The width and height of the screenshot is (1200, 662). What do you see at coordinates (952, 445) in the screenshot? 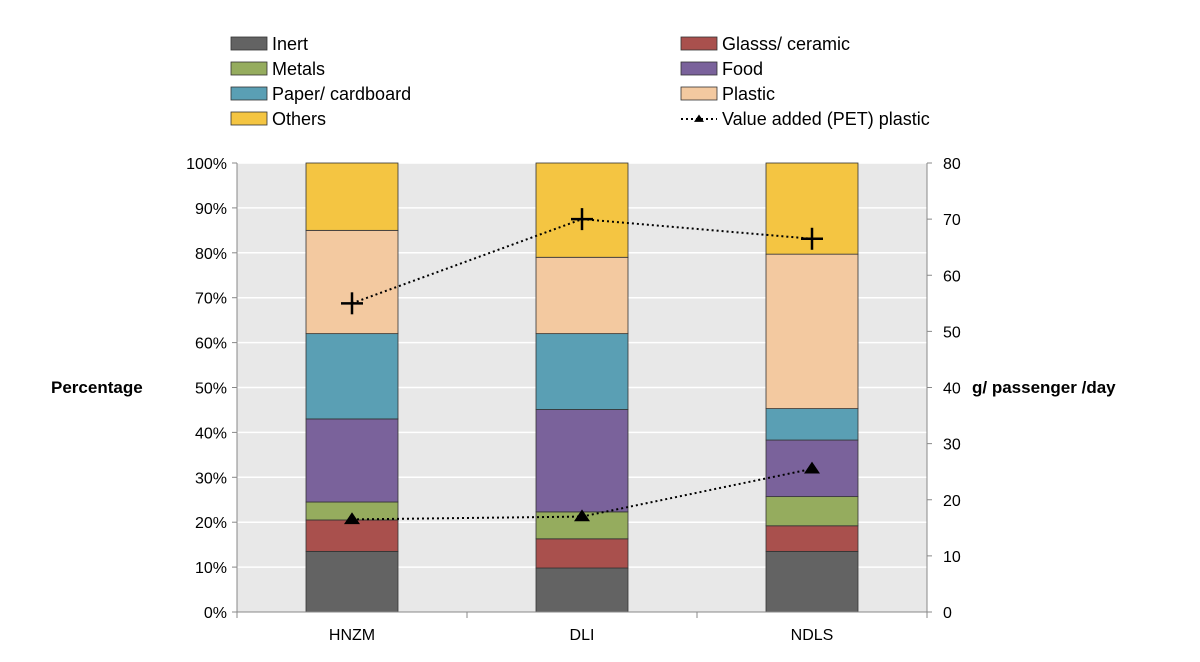
I see `right-tick-label: 30` at bounding box center [952, 445].